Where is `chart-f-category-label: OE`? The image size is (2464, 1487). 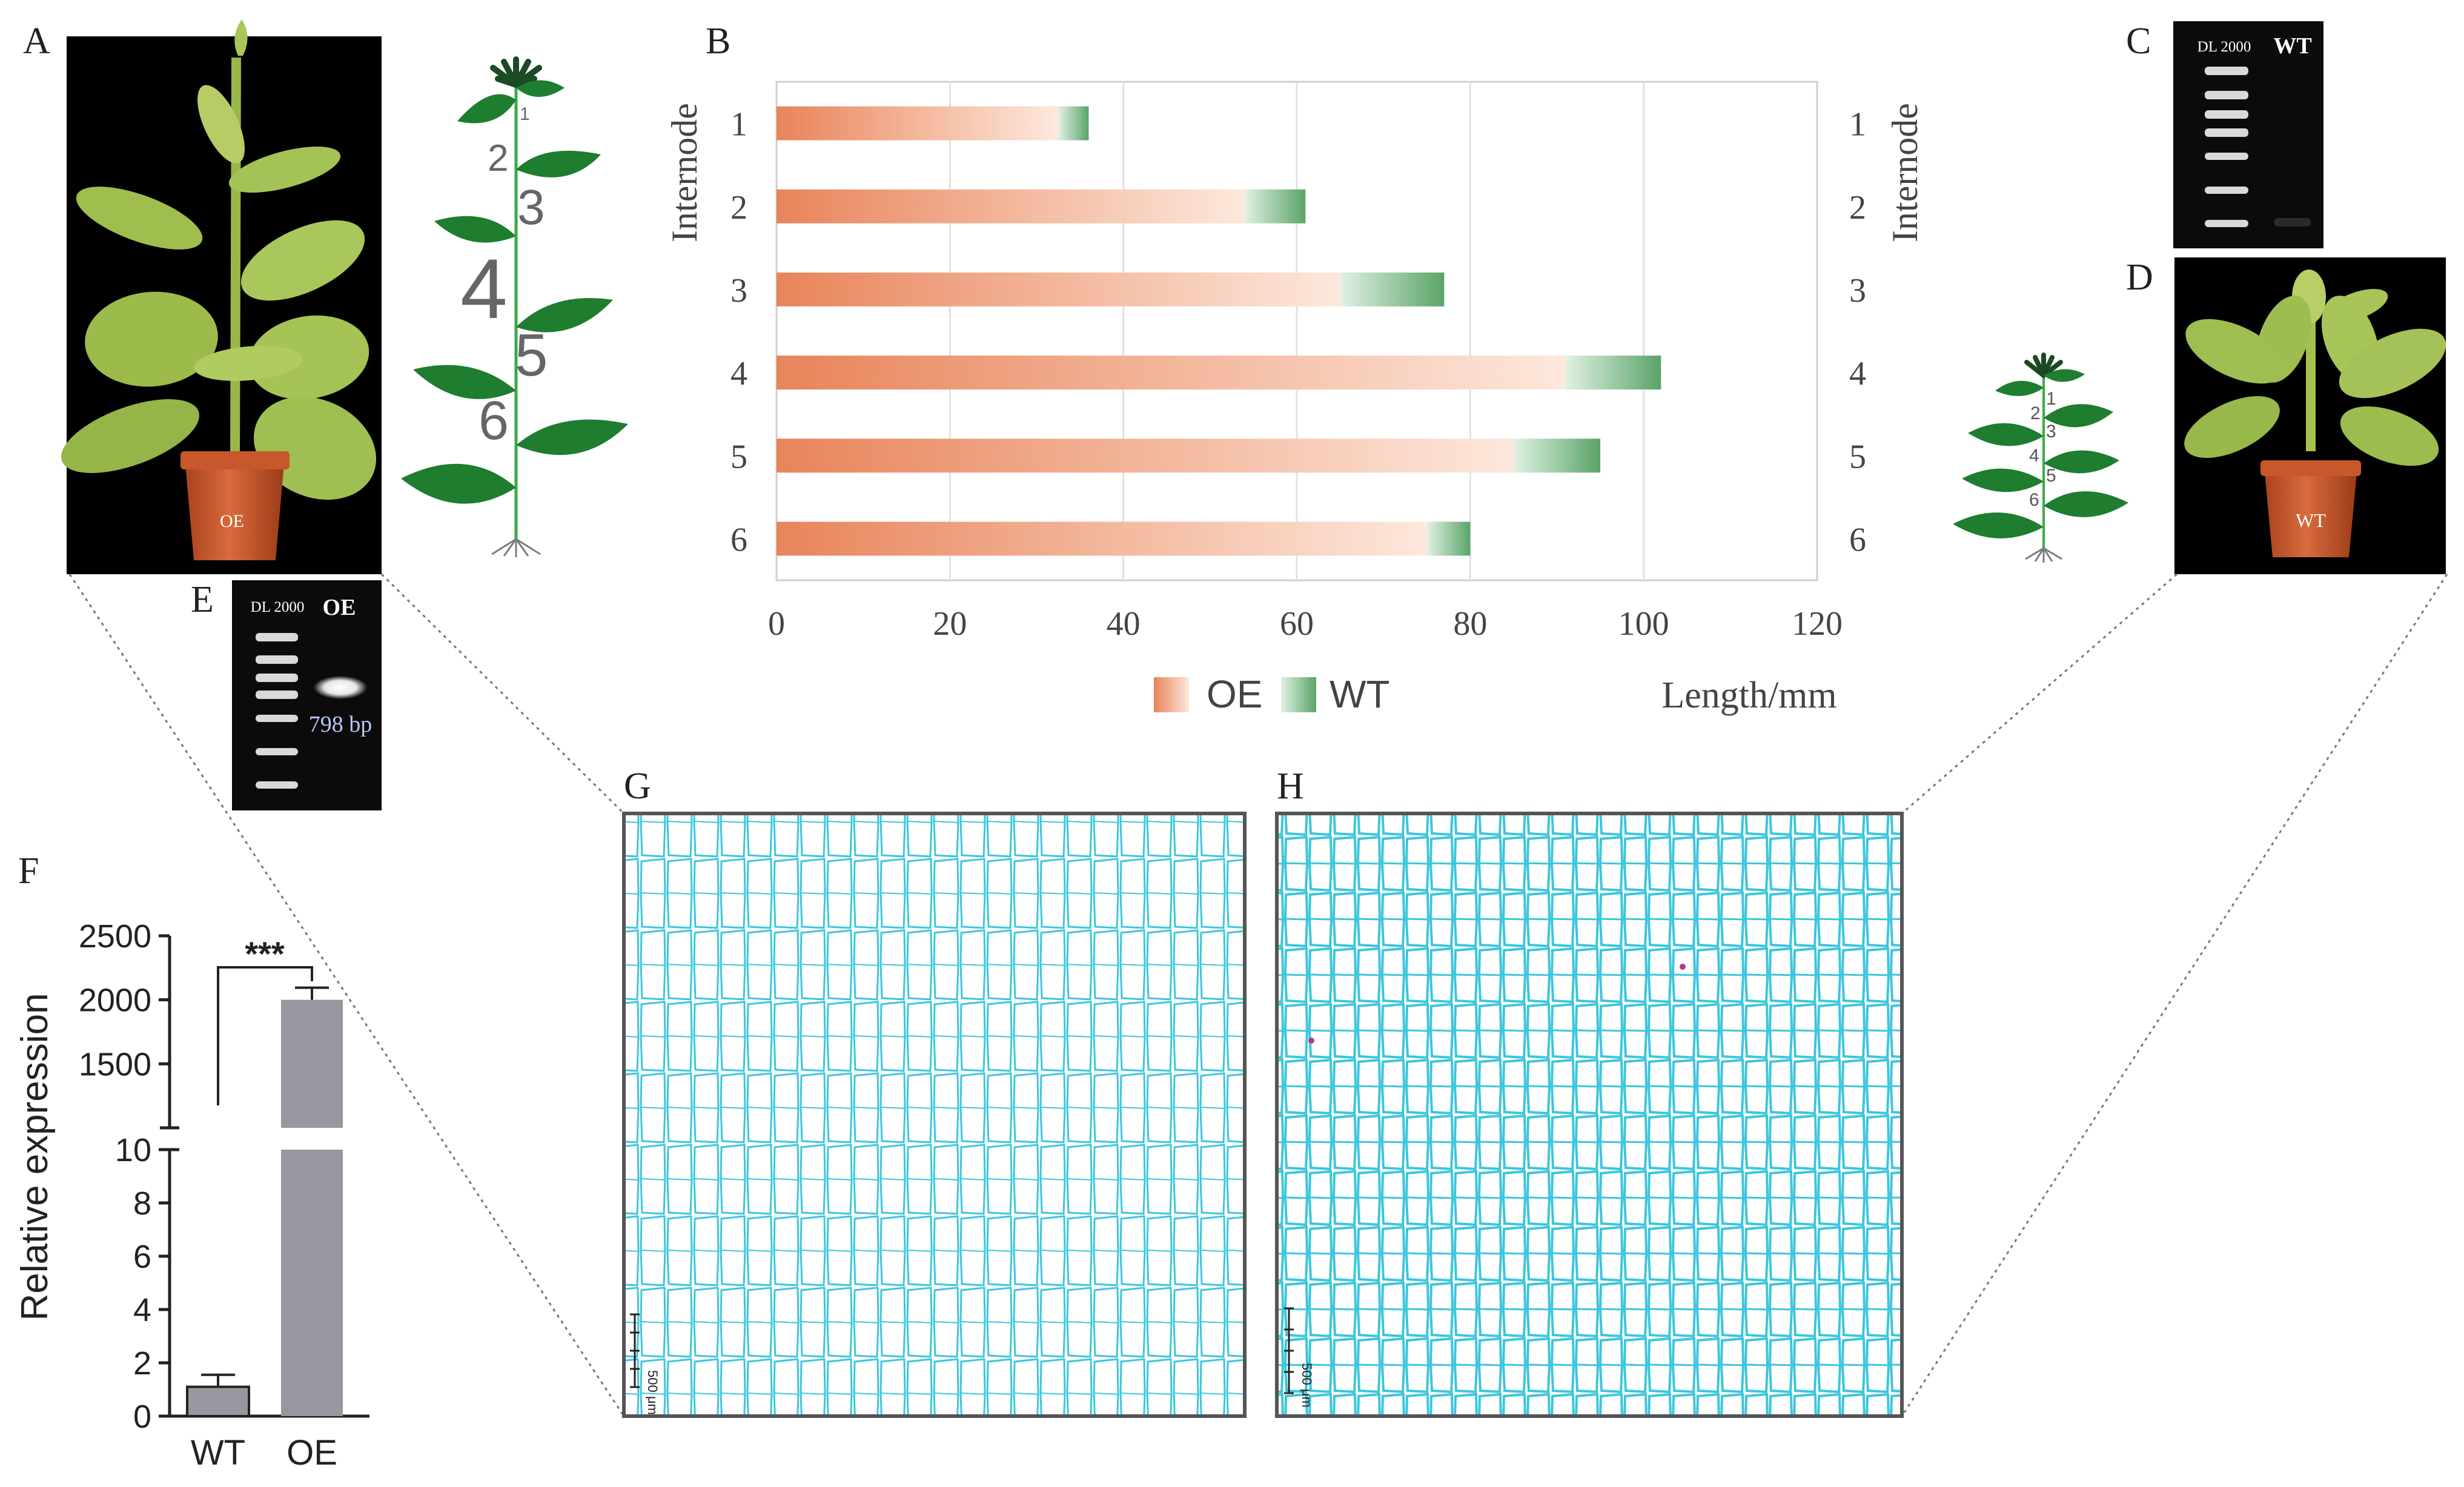 chart-f-category-label: OE is located at coordinates (311, 1452).